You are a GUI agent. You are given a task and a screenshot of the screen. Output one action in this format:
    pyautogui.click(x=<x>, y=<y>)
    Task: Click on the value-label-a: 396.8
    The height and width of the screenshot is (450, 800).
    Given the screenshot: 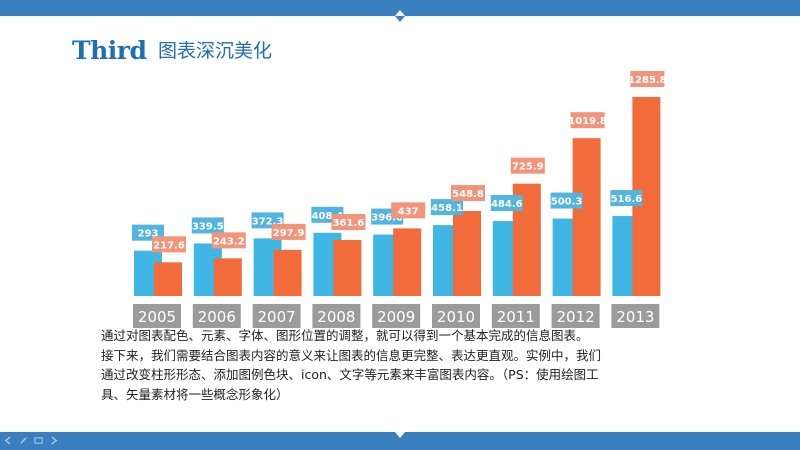 What is the action you would take?
    pyautogui.click(x=387, y=218)
    